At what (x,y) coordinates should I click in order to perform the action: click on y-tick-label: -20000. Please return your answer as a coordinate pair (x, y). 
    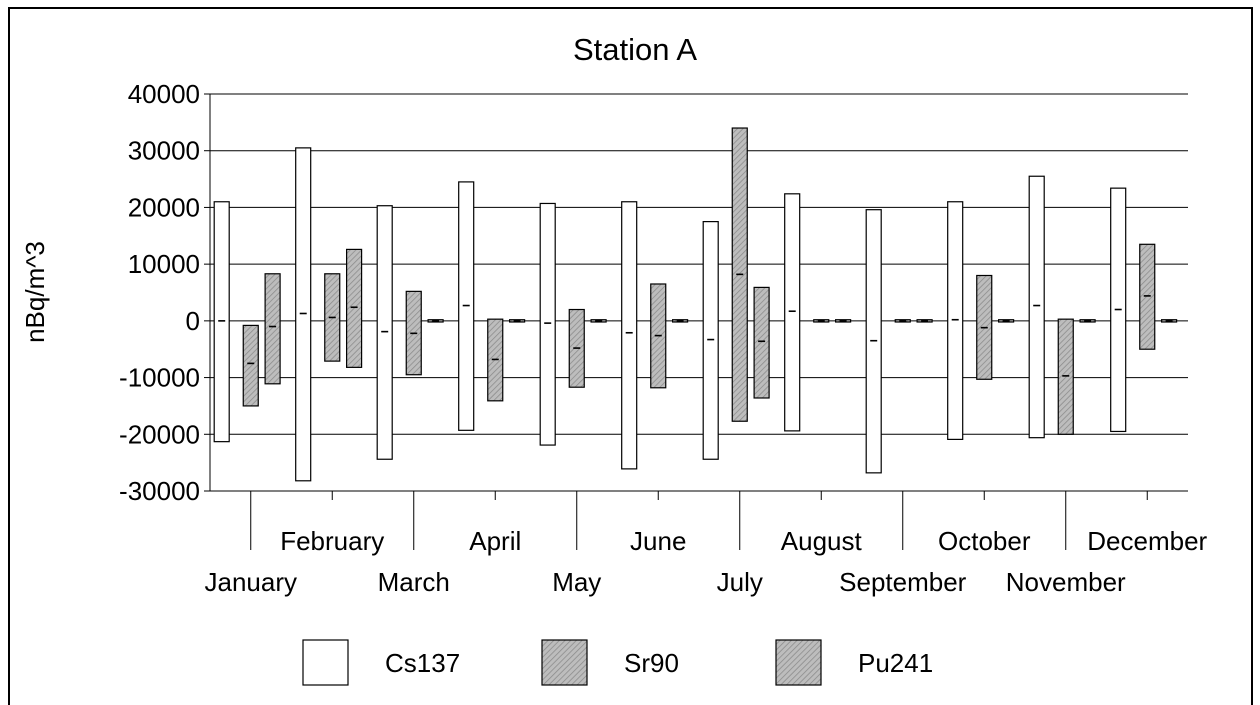
    Looking at the image, I should click on (159, 434).